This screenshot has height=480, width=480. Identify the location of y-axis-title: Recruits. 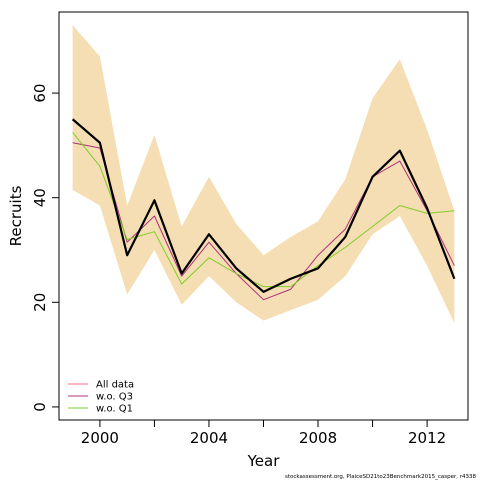
(16, 215).